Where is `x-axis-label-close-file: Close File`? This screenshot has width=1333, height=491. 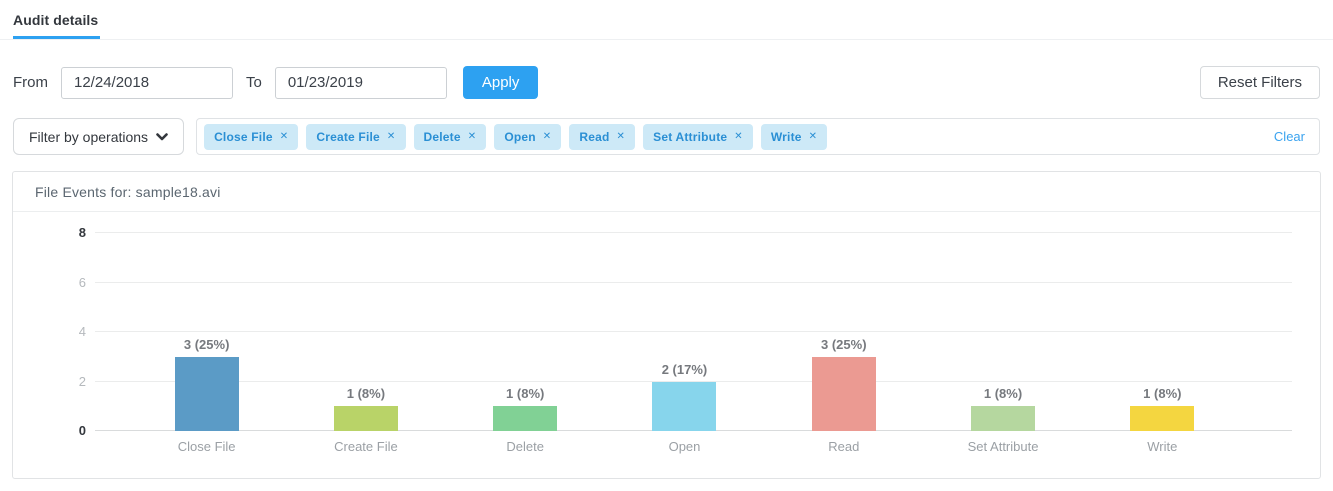
x-axis-label-close-file: Close File is located at coordinates (206, 446).